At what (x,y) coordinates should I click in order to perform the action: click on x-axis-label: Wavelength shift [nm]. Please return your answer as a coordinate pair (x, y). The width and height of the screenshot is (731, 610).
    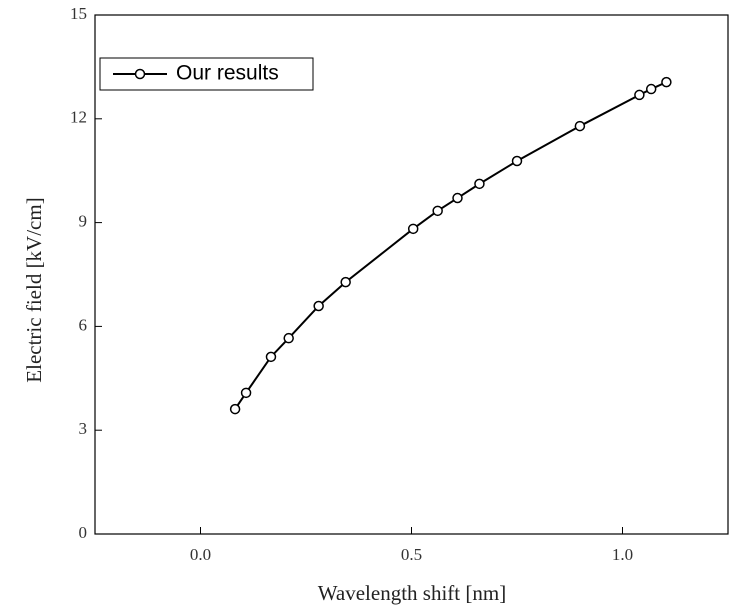
    Looking at the image, I should click on (412, 593).